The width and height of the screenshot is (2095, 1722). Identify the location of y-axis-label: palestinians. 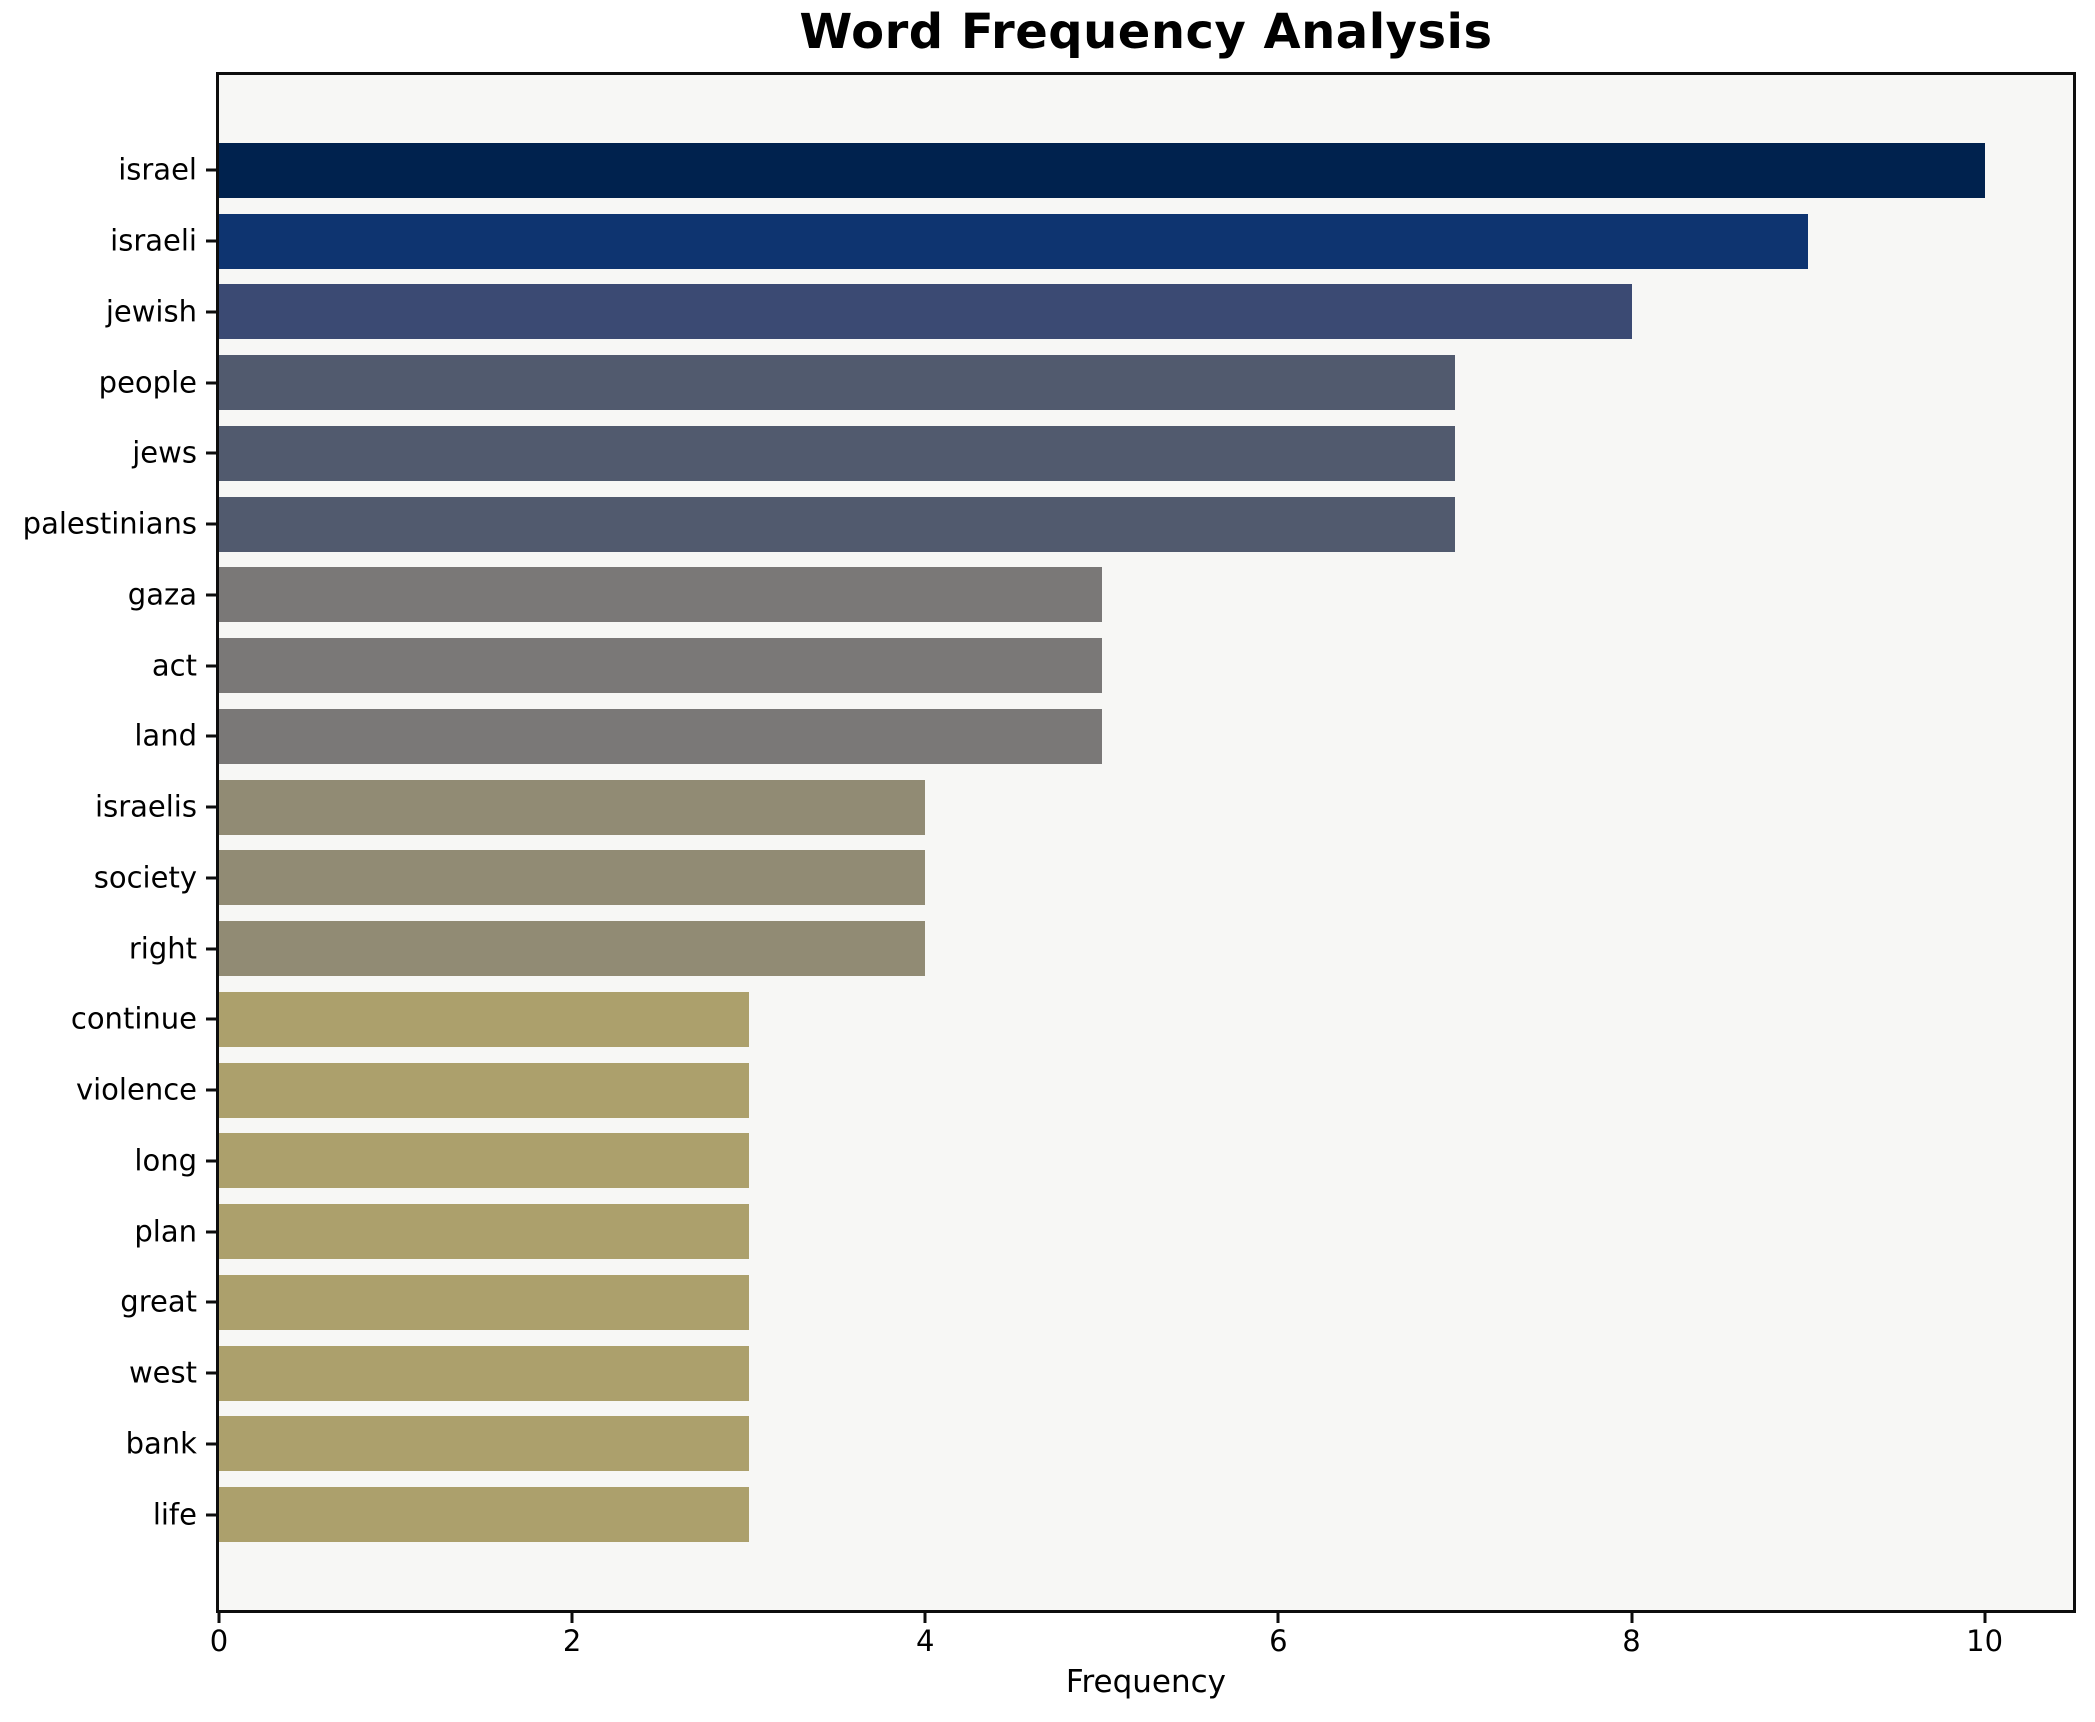
(109, 523).